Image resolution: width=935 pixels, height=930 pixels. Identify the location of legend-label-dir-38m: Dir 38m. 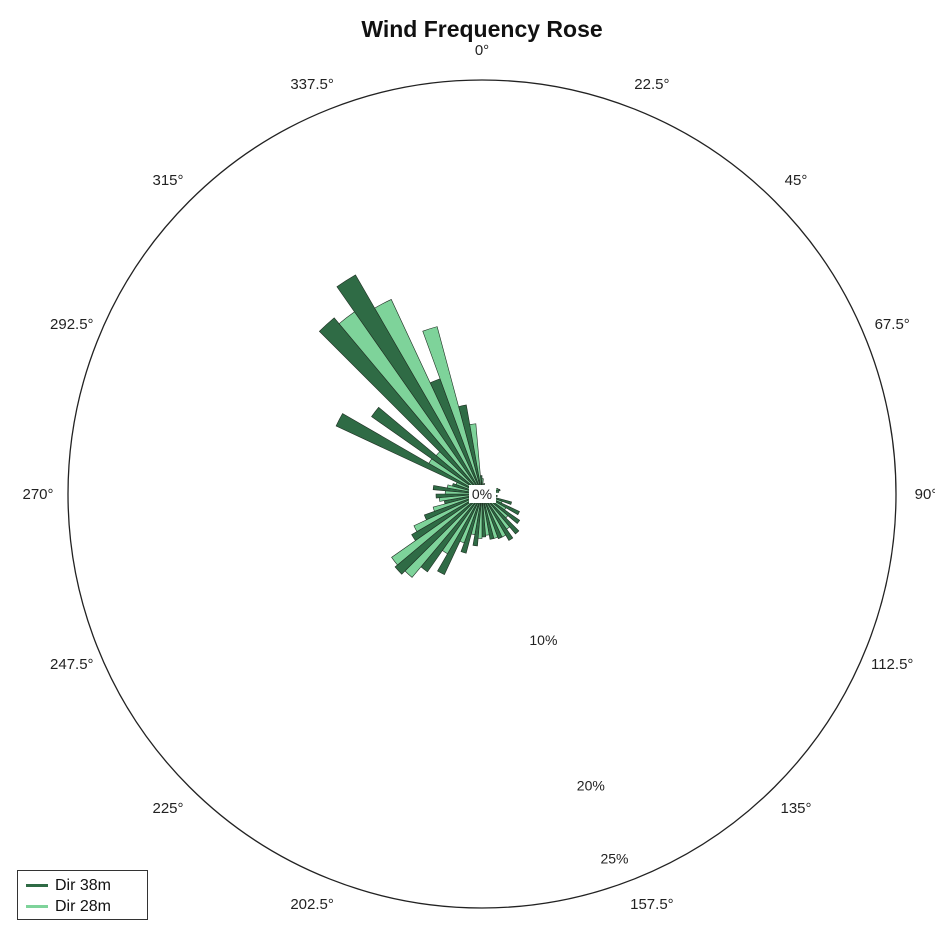
(83, 885).